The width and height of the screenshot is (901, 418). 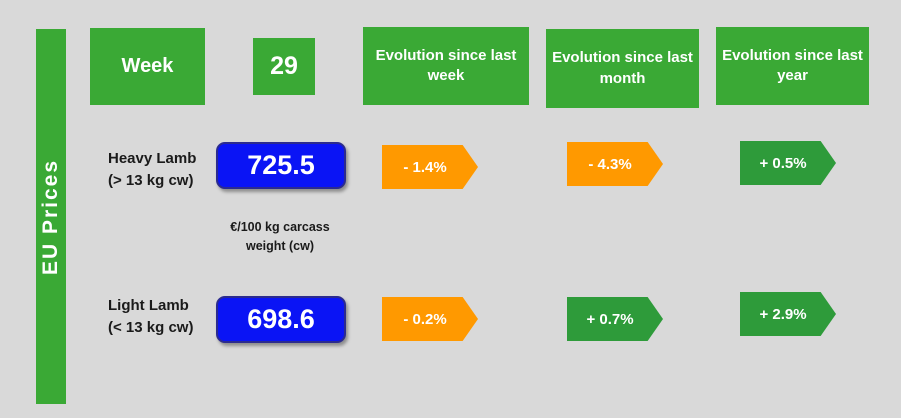 What do you see at coordinates (280, 237) in the screenshot?
I see `price-unit: €/100 kg carcass weight (cw)` at bounding box center [280, 237].